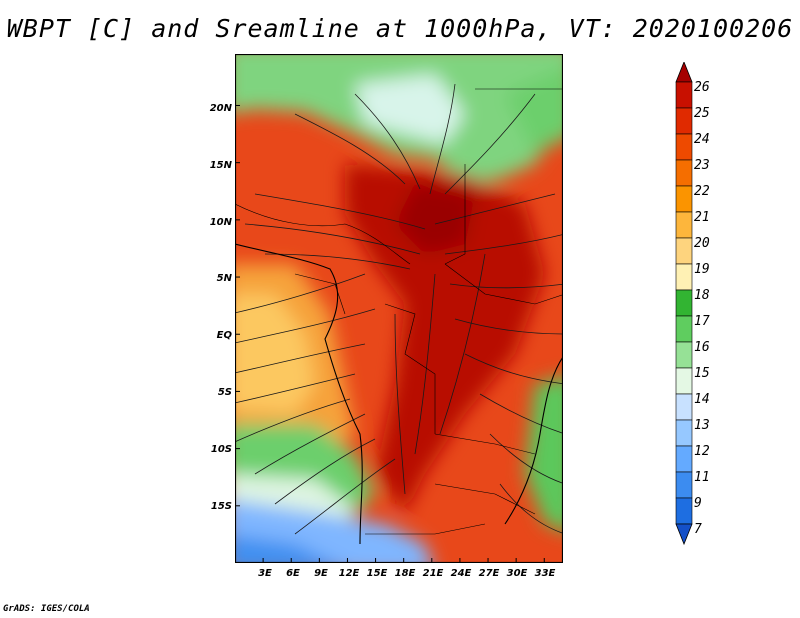 This screenshot has width=800, height=618. Describe the element at coordinates (545, 573) in the screenshot. I see `lon-tick-label: 33E` at that location.